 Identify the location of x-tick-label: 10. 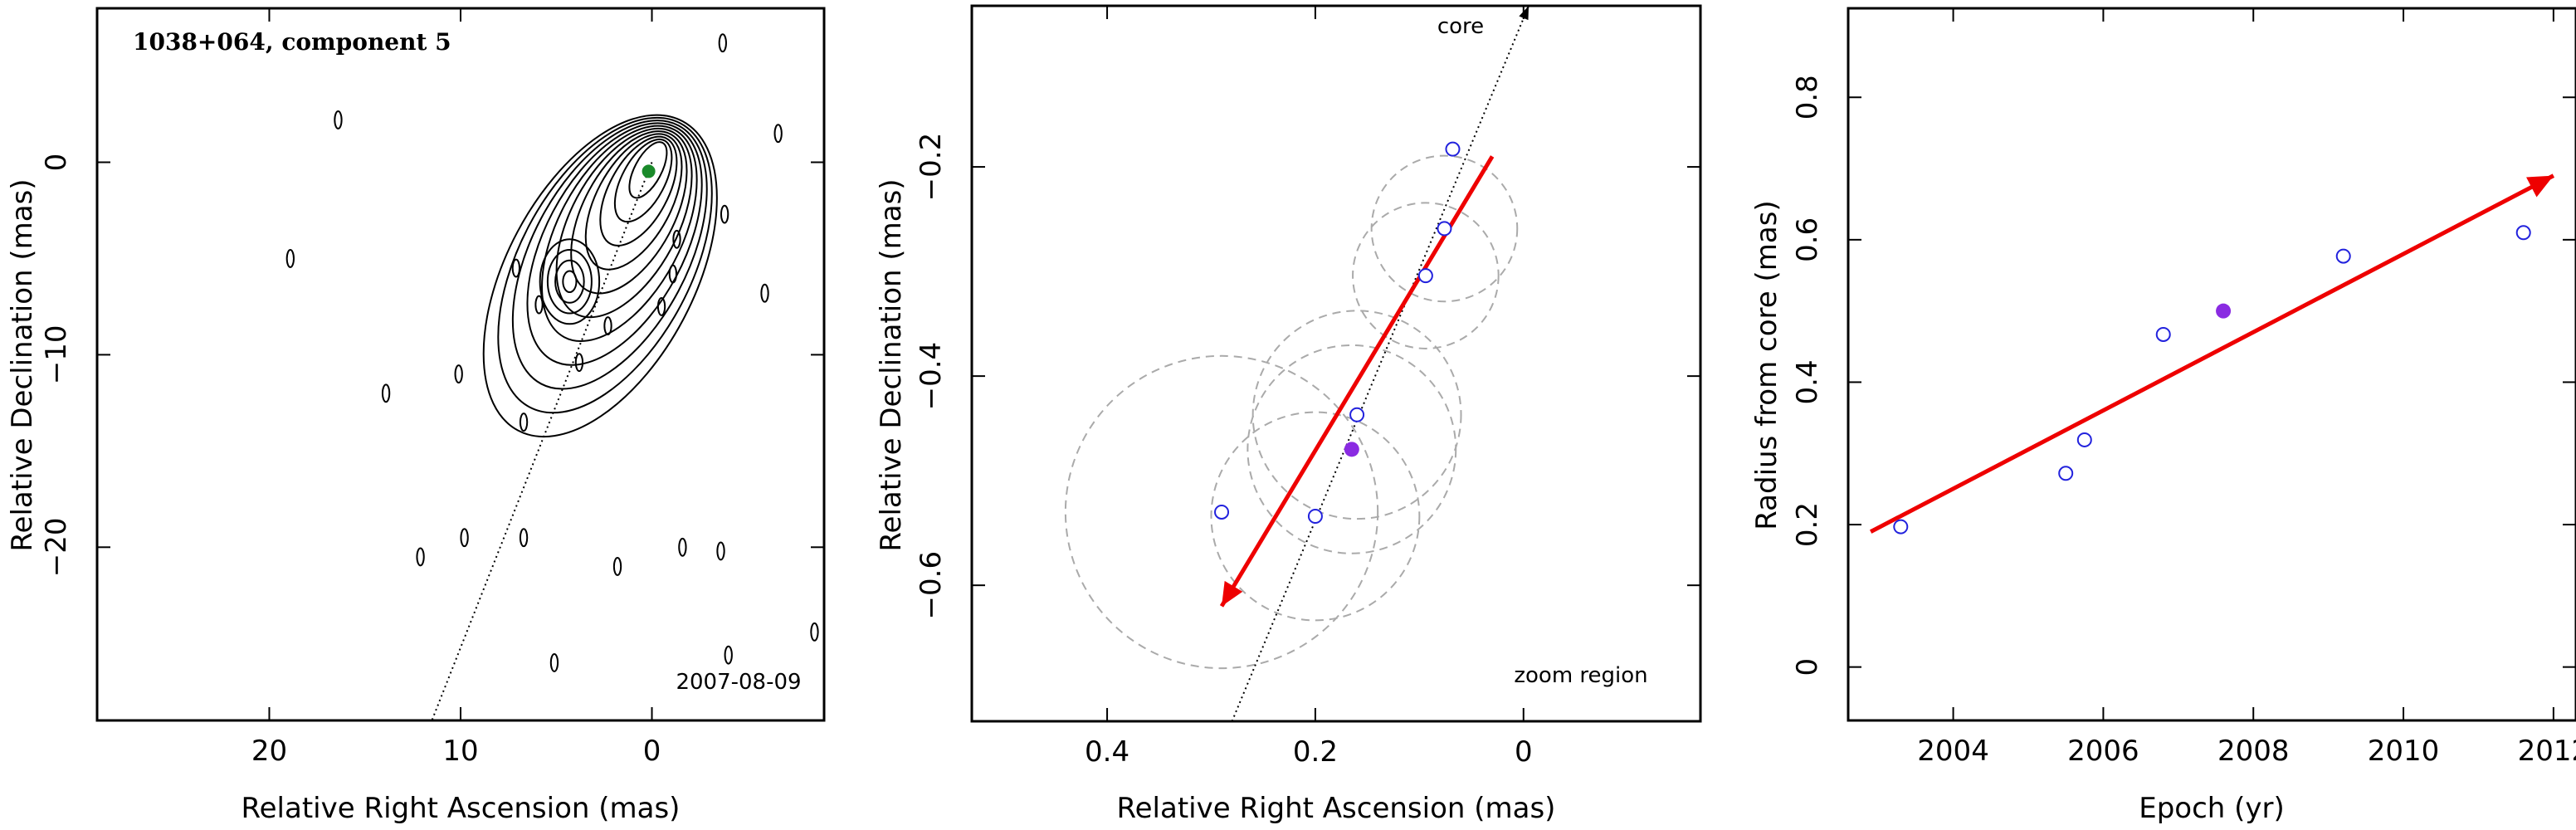
(460, 751).